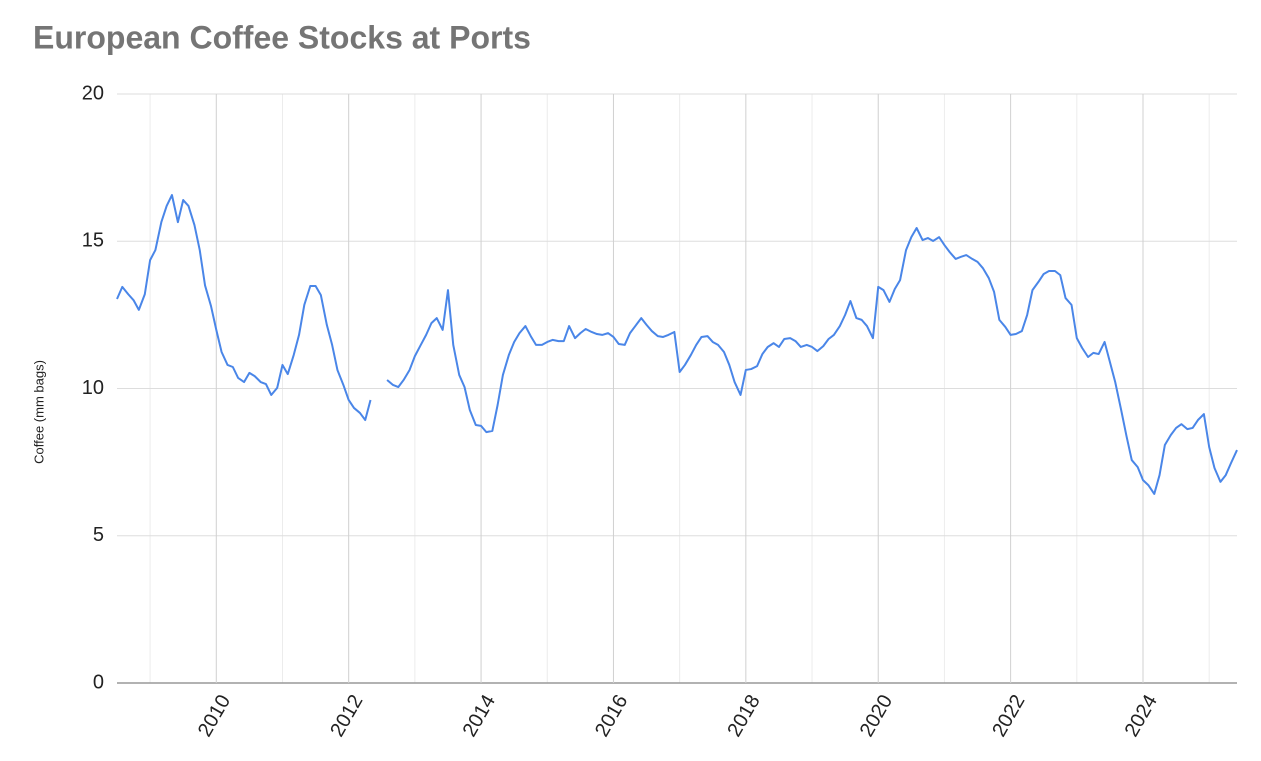  What do you see at coordinates (876, 716) in the screenshot?
I see `x-tick-label: 2020` at bounding box center [876, 716].